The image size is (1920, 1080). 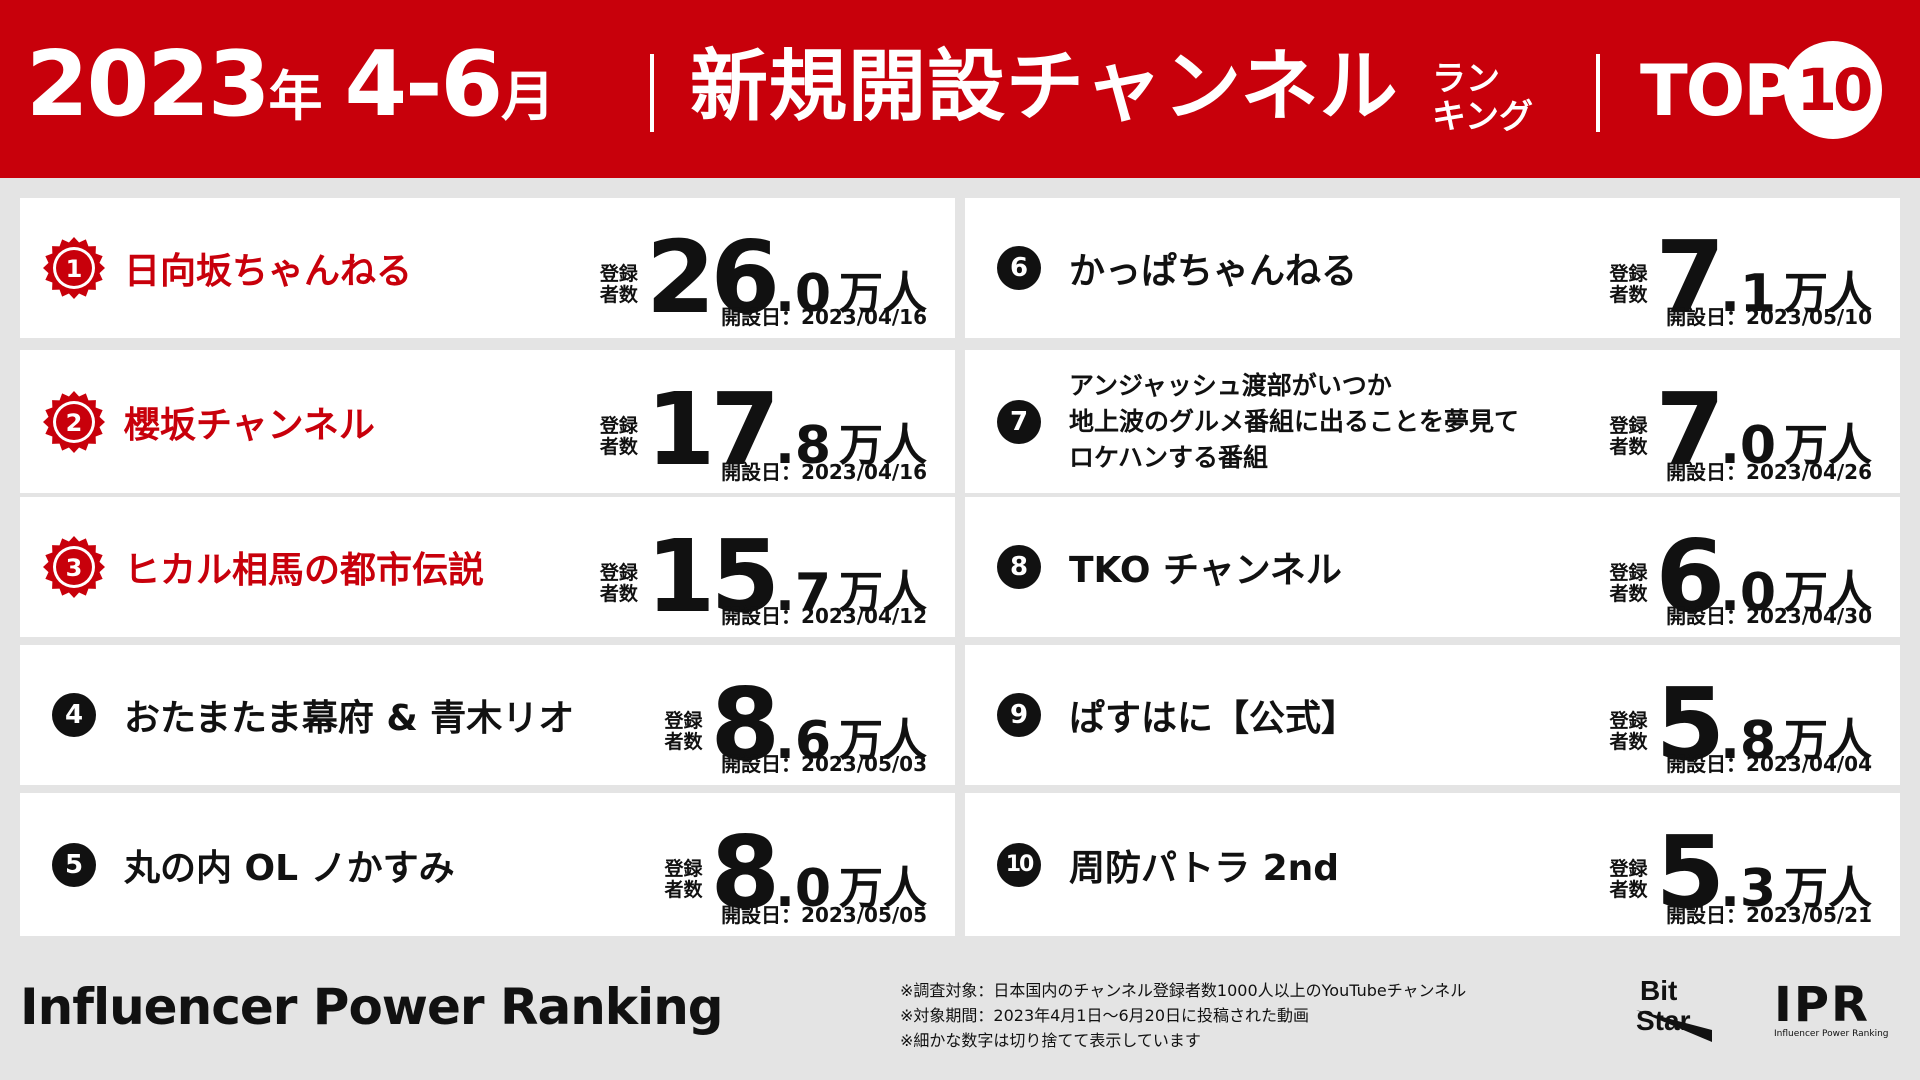 I want to click on note-line: ※対象期間：2023年4月1日〜6月20日に投稿された動画, so click(x=1105, y=1015).